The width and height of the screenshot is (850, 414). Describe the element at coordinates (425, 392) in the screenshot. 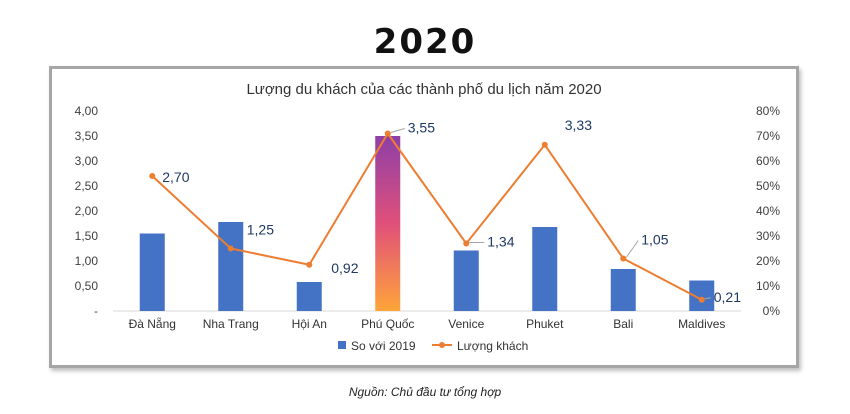

I see `source-note: Nguồn: Chủ đầu tư tổng hợp` at that location.